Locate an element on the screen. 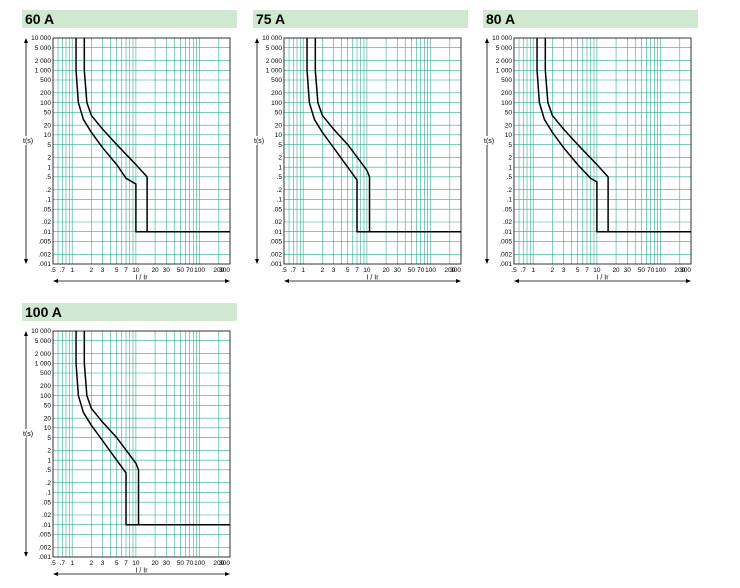  y-tick-label: .5 is located at coordinates (280, 177).